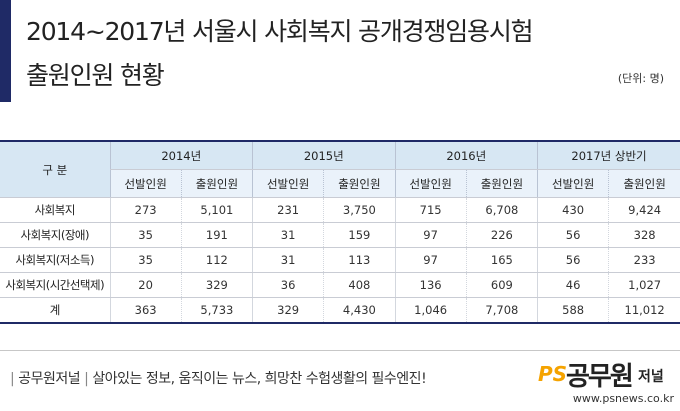 The width and height of the screenshot is (680, 411). What do you see at coordinates (216, 260) in the screenshot?
I see `table-cell-value: 112` at bounding box center [216, 260].